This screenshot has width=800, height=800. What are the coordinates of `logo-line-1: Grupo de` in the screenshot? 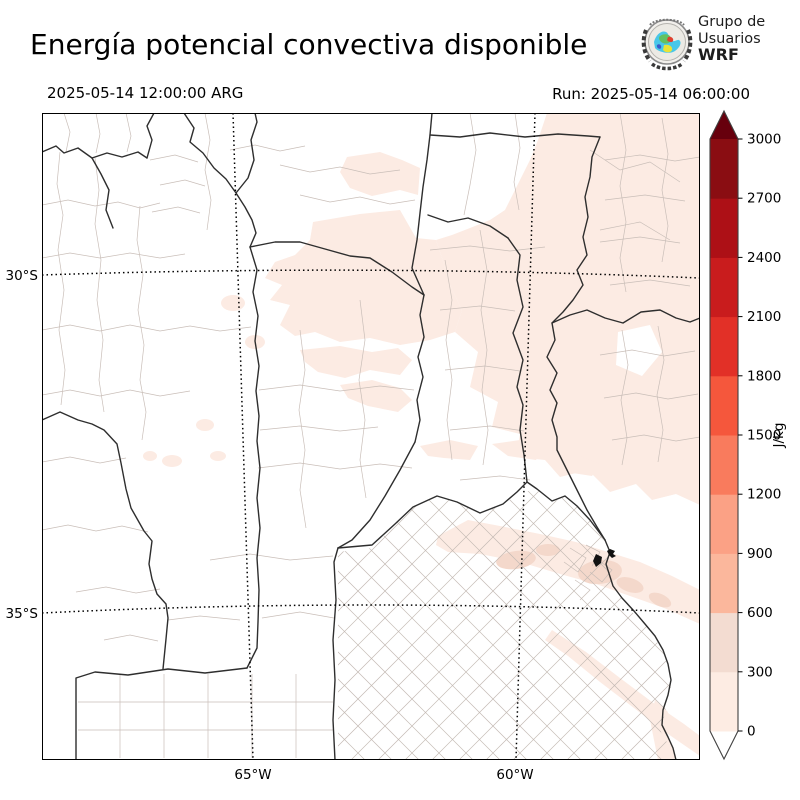 It's located at (732, 22).